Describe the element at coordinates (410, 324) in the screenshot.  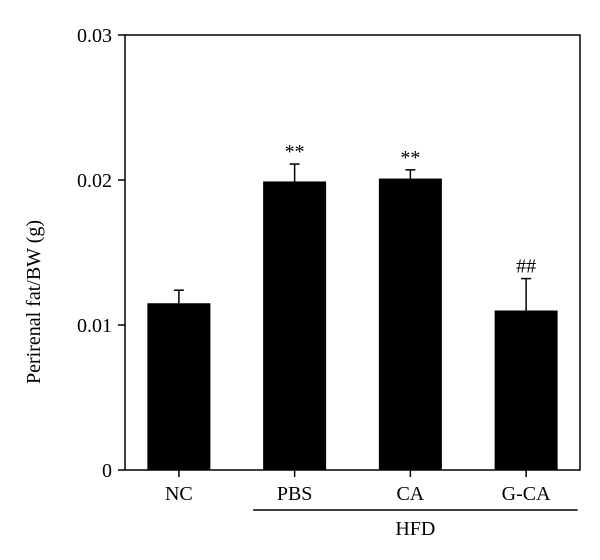
I see `bar-ca` at that location.